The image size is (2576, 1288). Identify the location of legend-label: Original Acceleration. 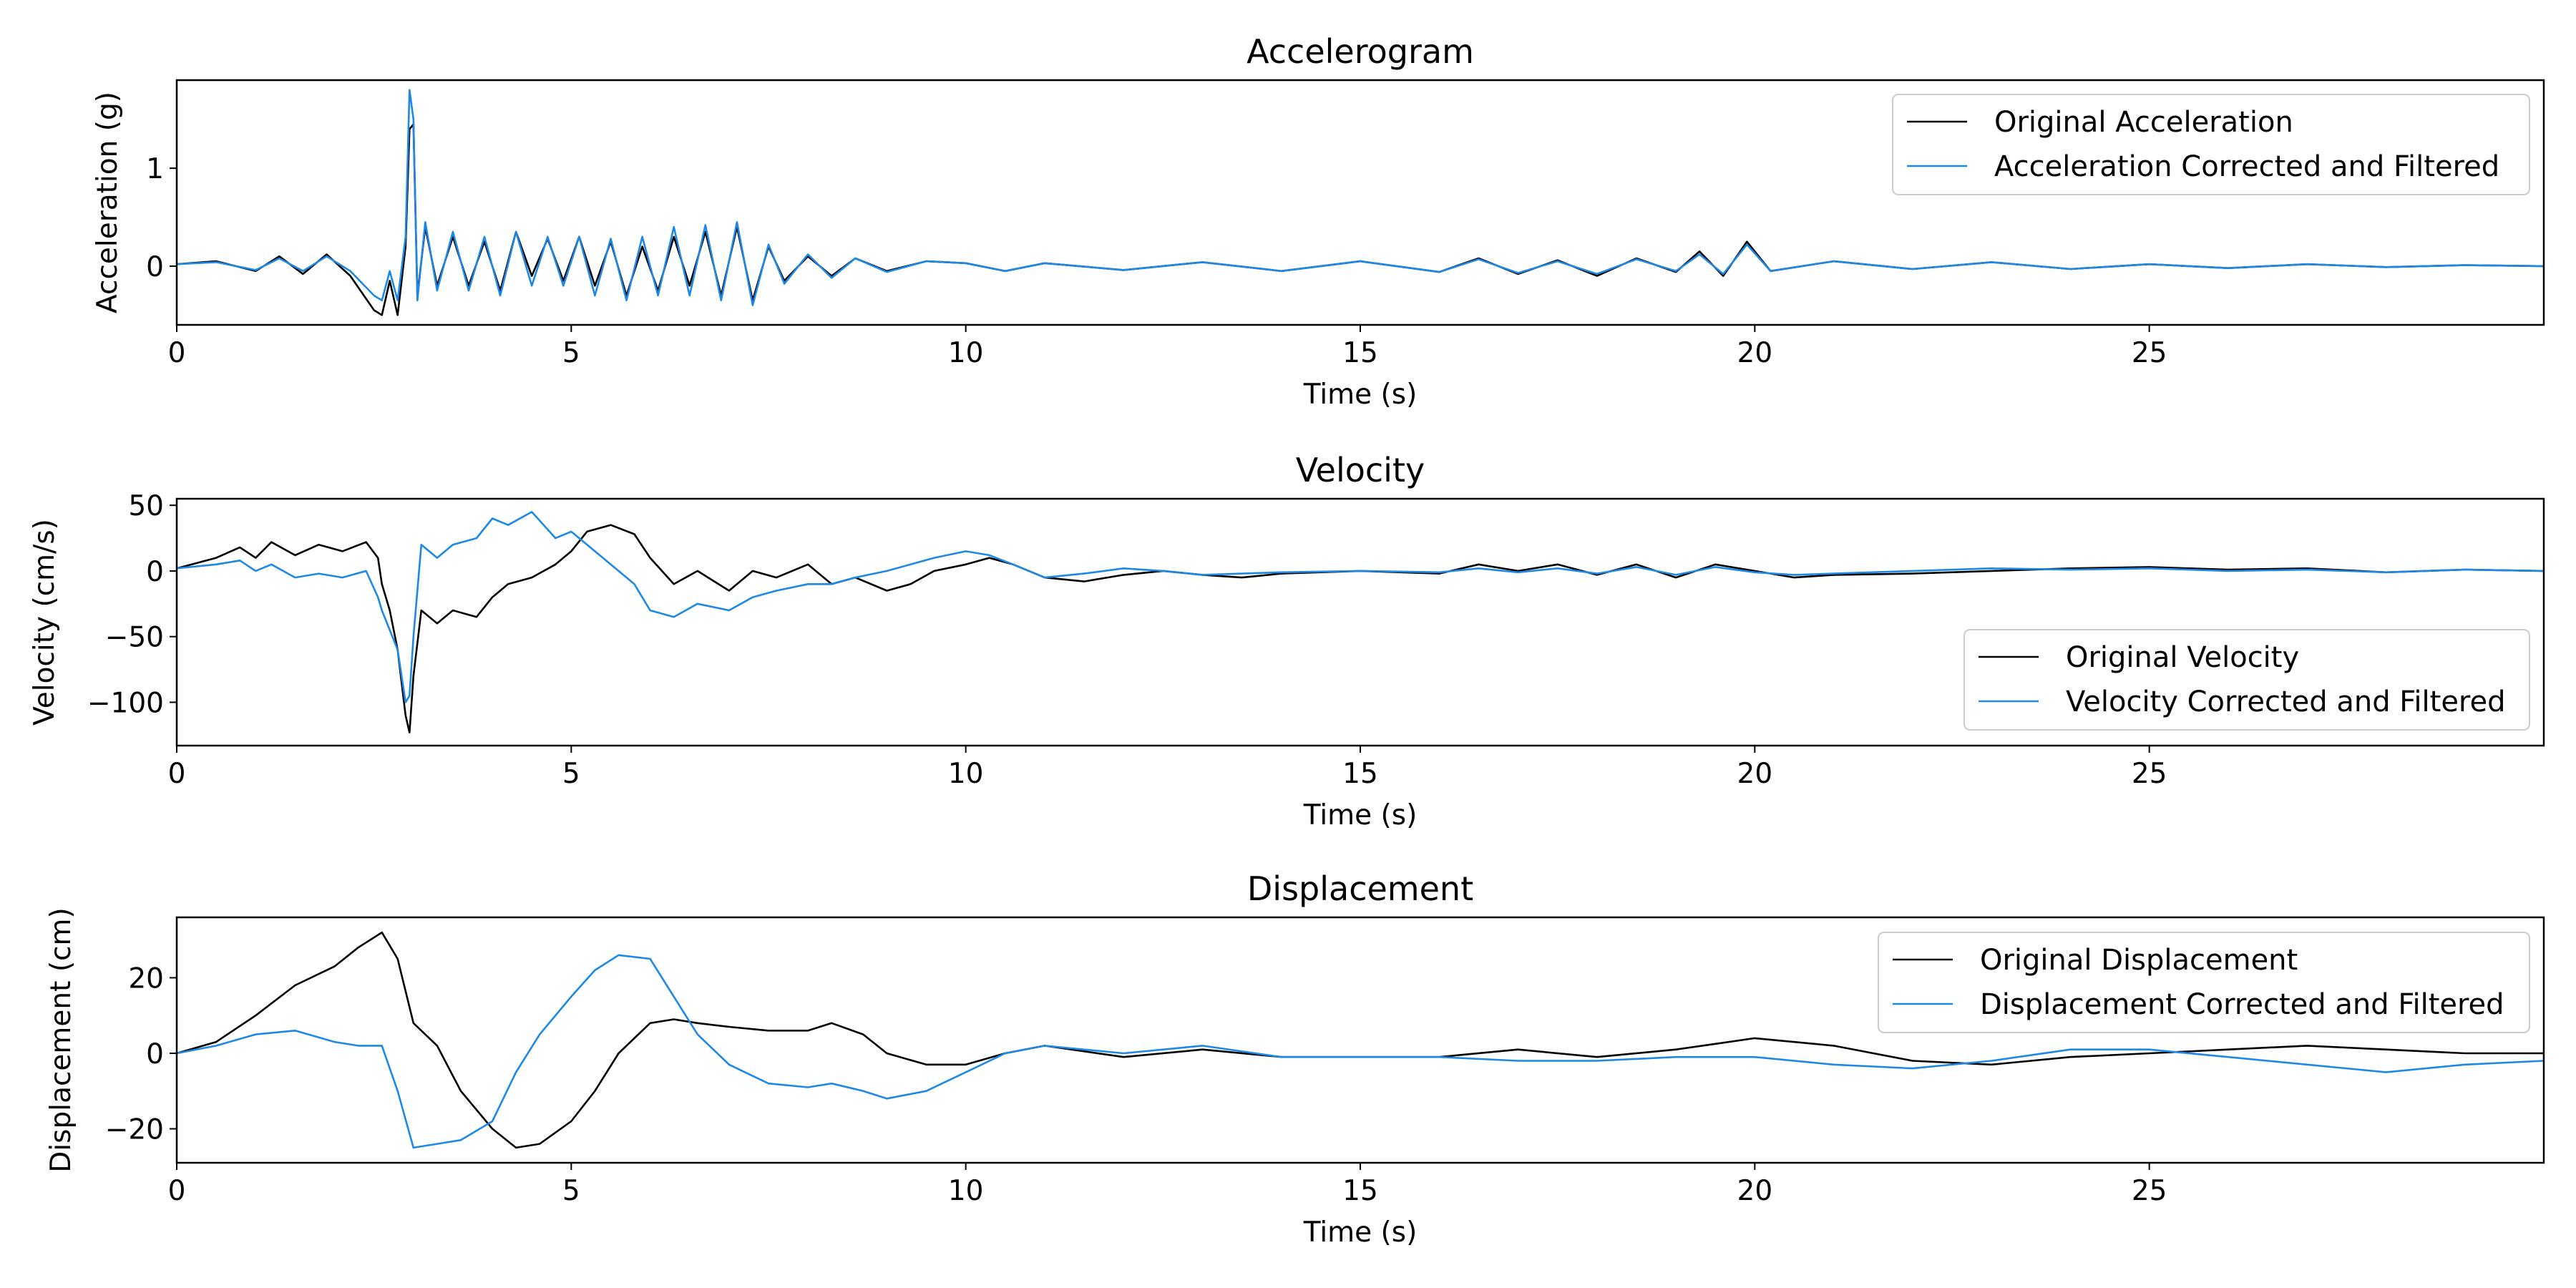
(2143, 122).